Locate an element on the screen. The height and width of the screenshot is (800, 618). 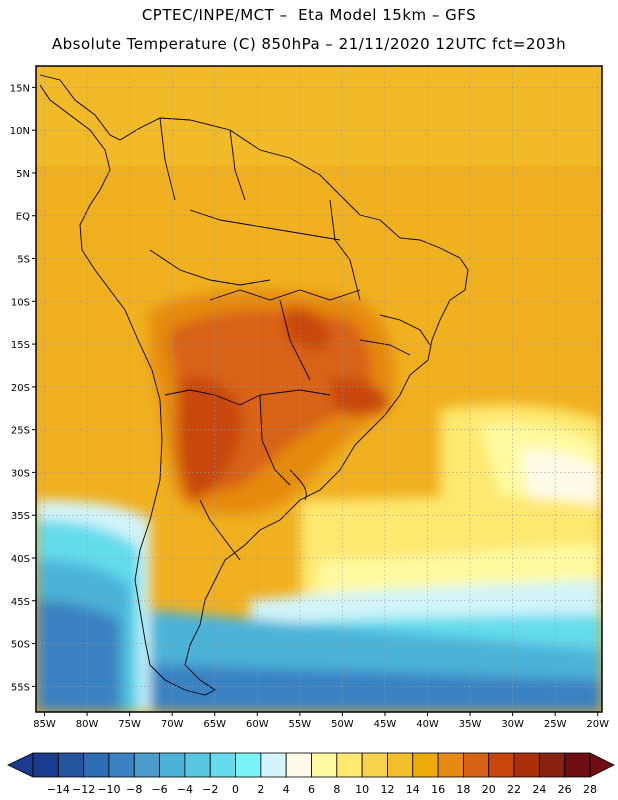
lon-tick-label: 55W is located at coordinates (300, 724).